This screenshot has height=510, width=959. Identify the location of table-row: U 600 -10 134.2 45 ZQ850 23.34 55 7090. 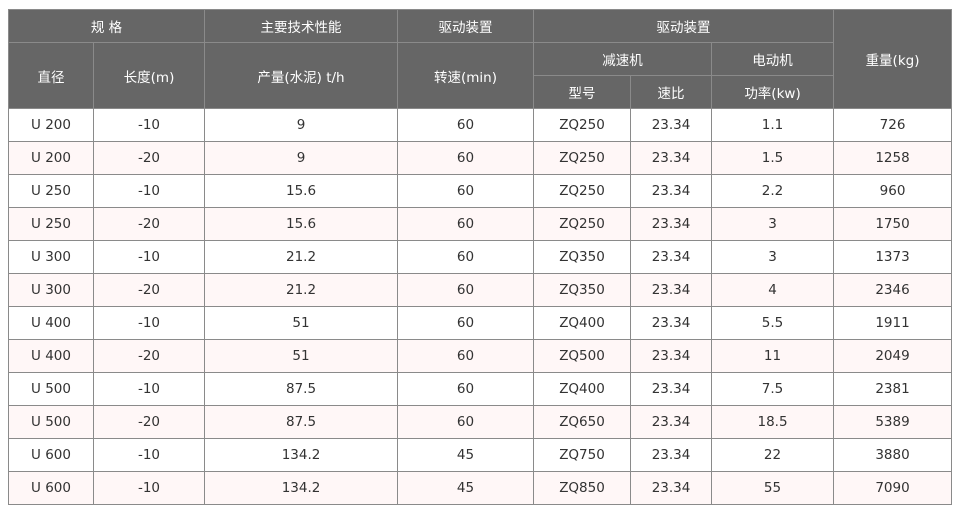
(480, 488).